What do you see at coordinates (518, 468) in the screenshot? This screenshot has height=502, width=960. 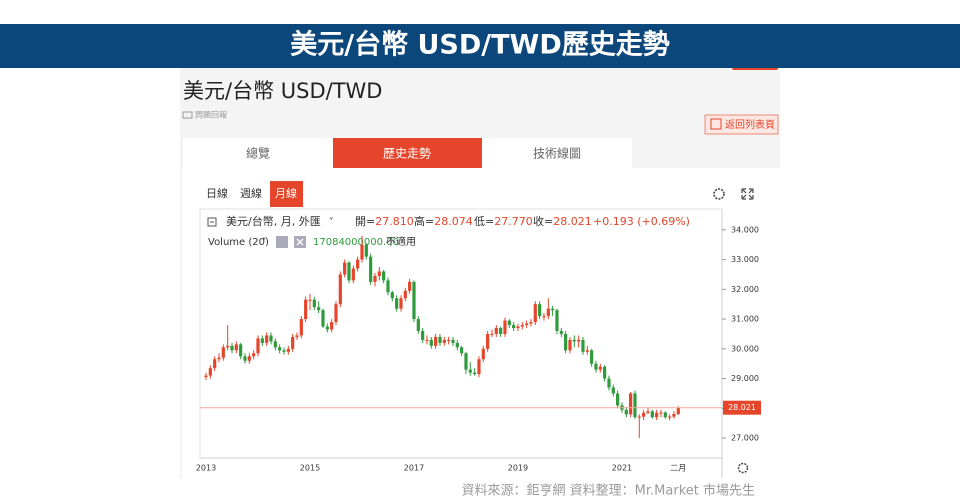 I see `x-tick-label: 2019` at bounding box center [518, 468].